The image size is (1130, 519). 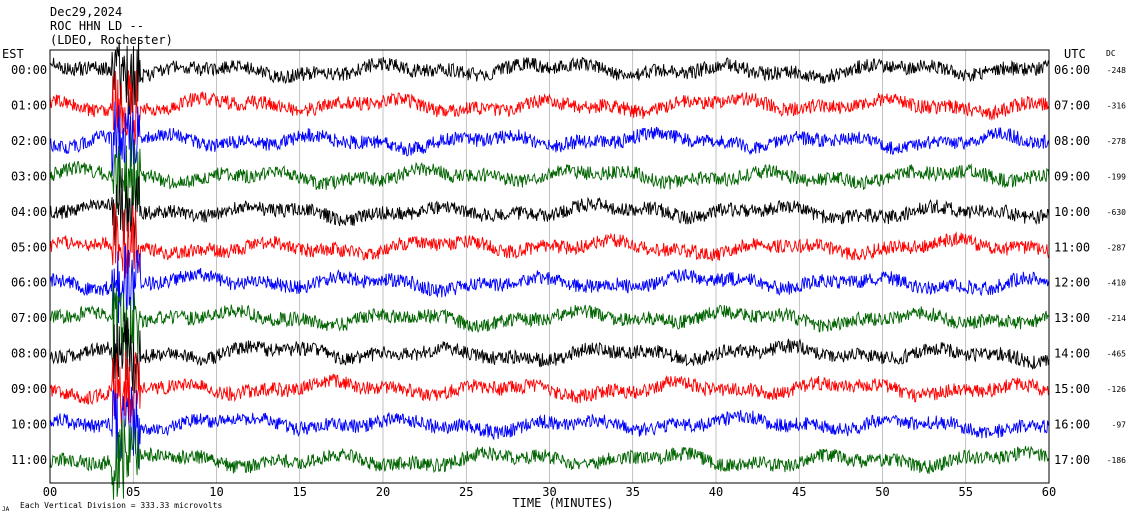 What do you see at coordinates (29, 141) in the screenshot?
I see `est-hour-label: 02:00` at bounding box center [29, 141].